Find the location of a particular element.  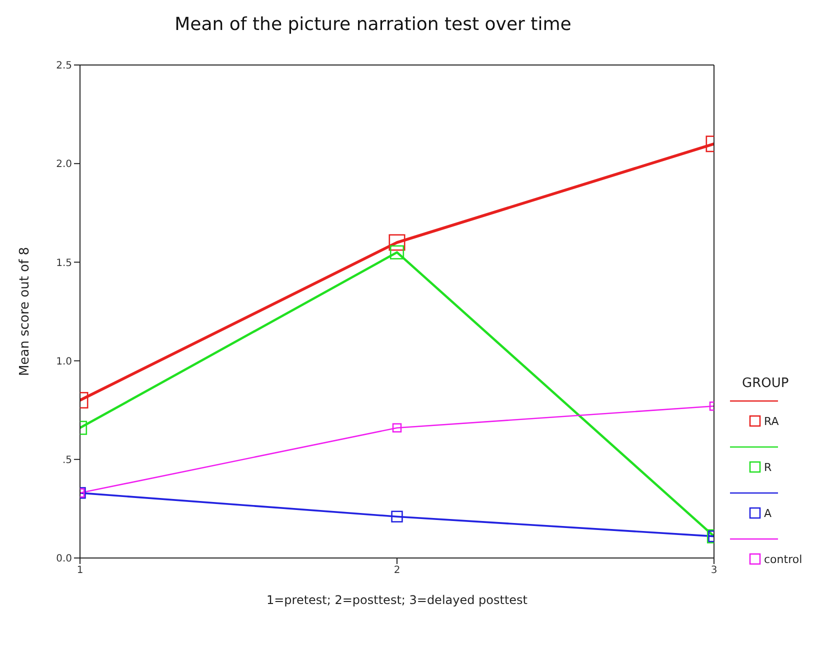

legend-label: RA is located at coordinates (772, 421).